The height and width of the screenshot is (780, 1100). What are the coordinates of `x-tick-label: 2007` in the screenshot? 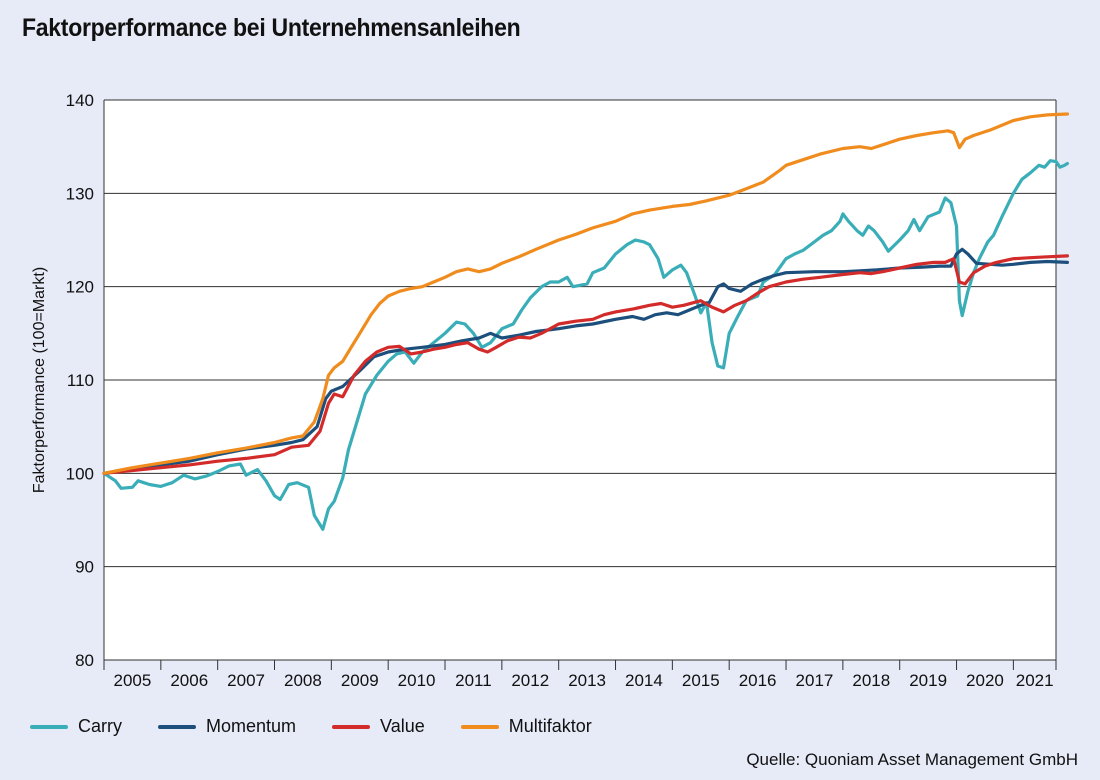 It's located at (246, 680).